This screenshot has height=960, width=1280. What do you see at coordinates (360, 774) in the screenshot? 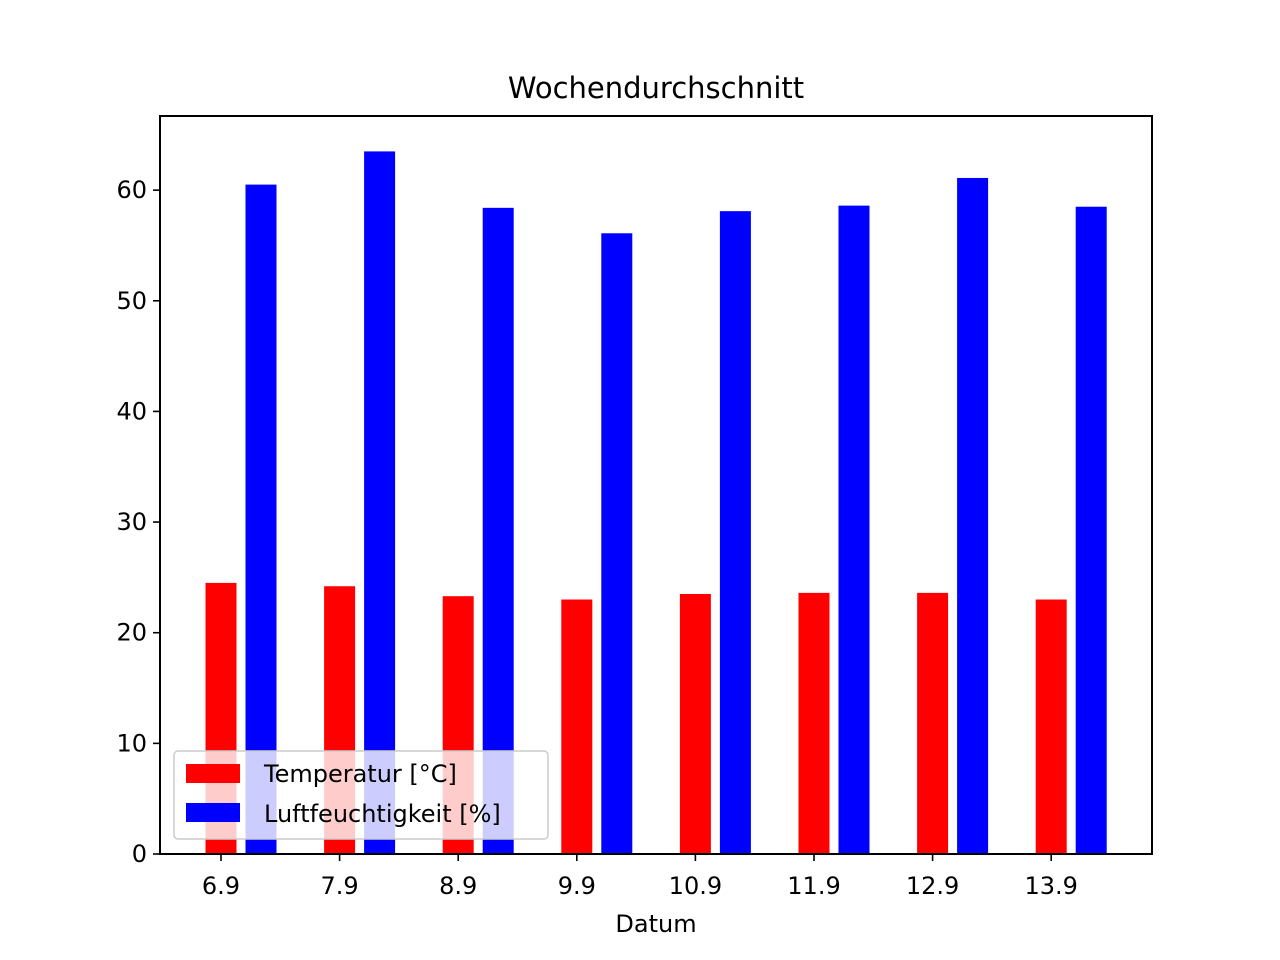
I see `legend-label-temperatur: Temperatur [°C]` at bounding box center [360, 774].